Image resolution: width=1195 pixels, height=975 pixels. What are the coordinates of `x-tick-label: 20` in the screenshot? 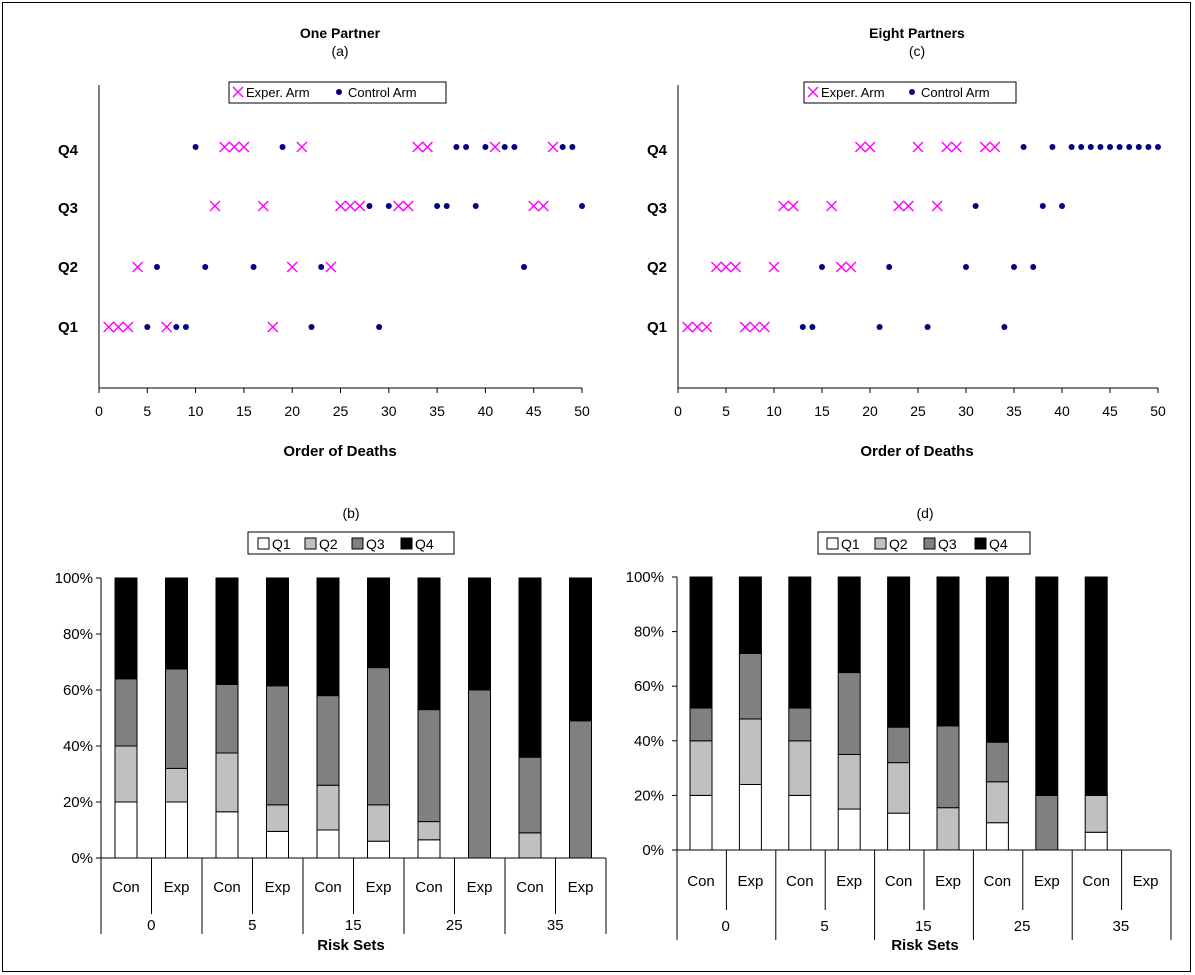 It's located at (870, 411).